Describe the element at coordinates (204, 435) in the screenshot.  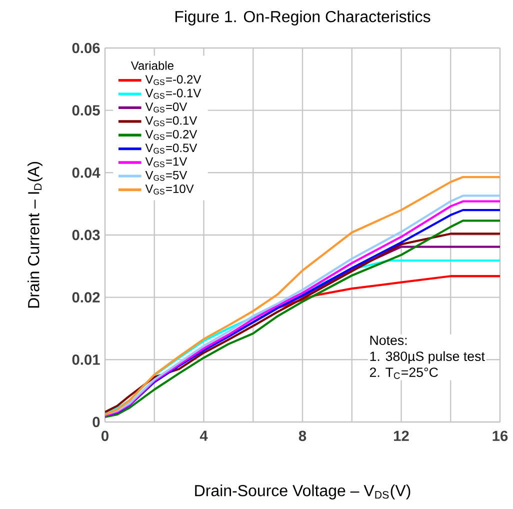
I see `x-tick-label: 4` at that location.